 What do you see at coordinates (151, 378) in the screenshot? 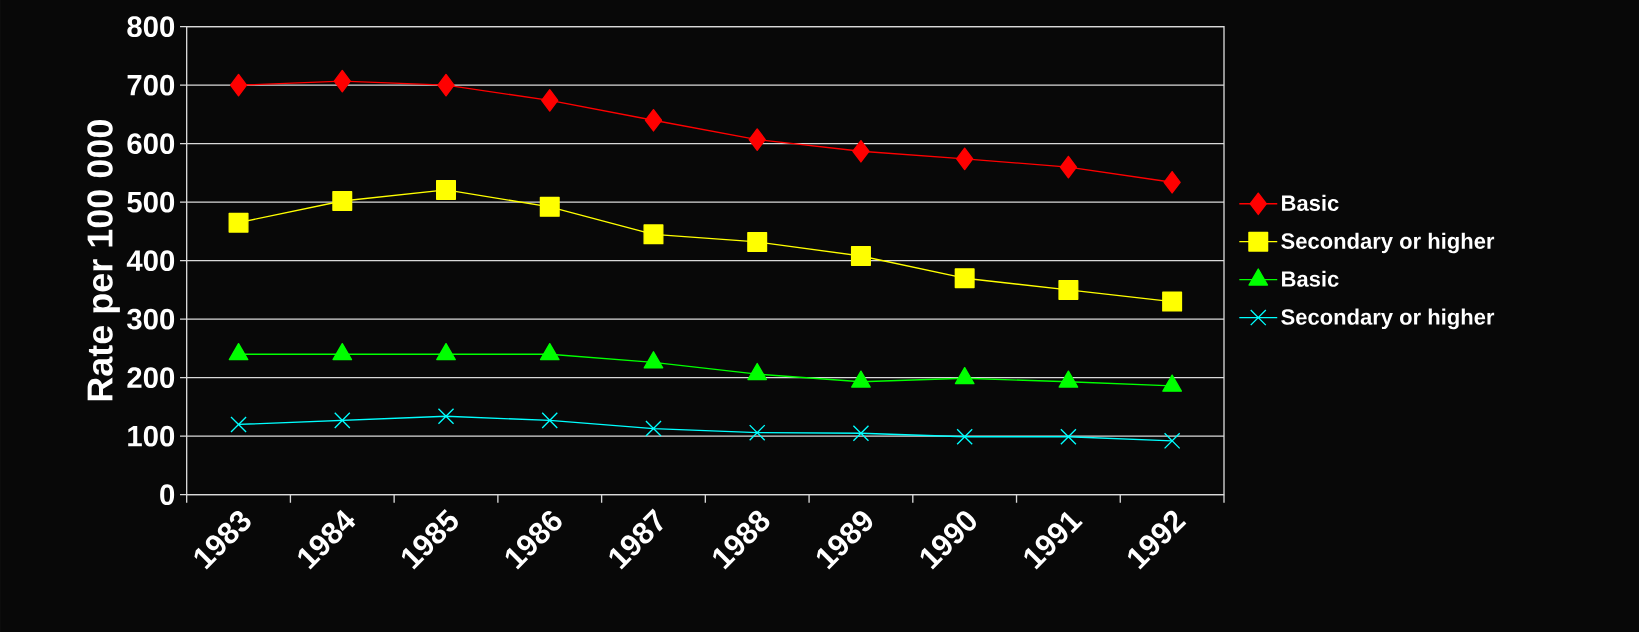
I see `y-tick-label: 200` at bounding box center [151, 378].